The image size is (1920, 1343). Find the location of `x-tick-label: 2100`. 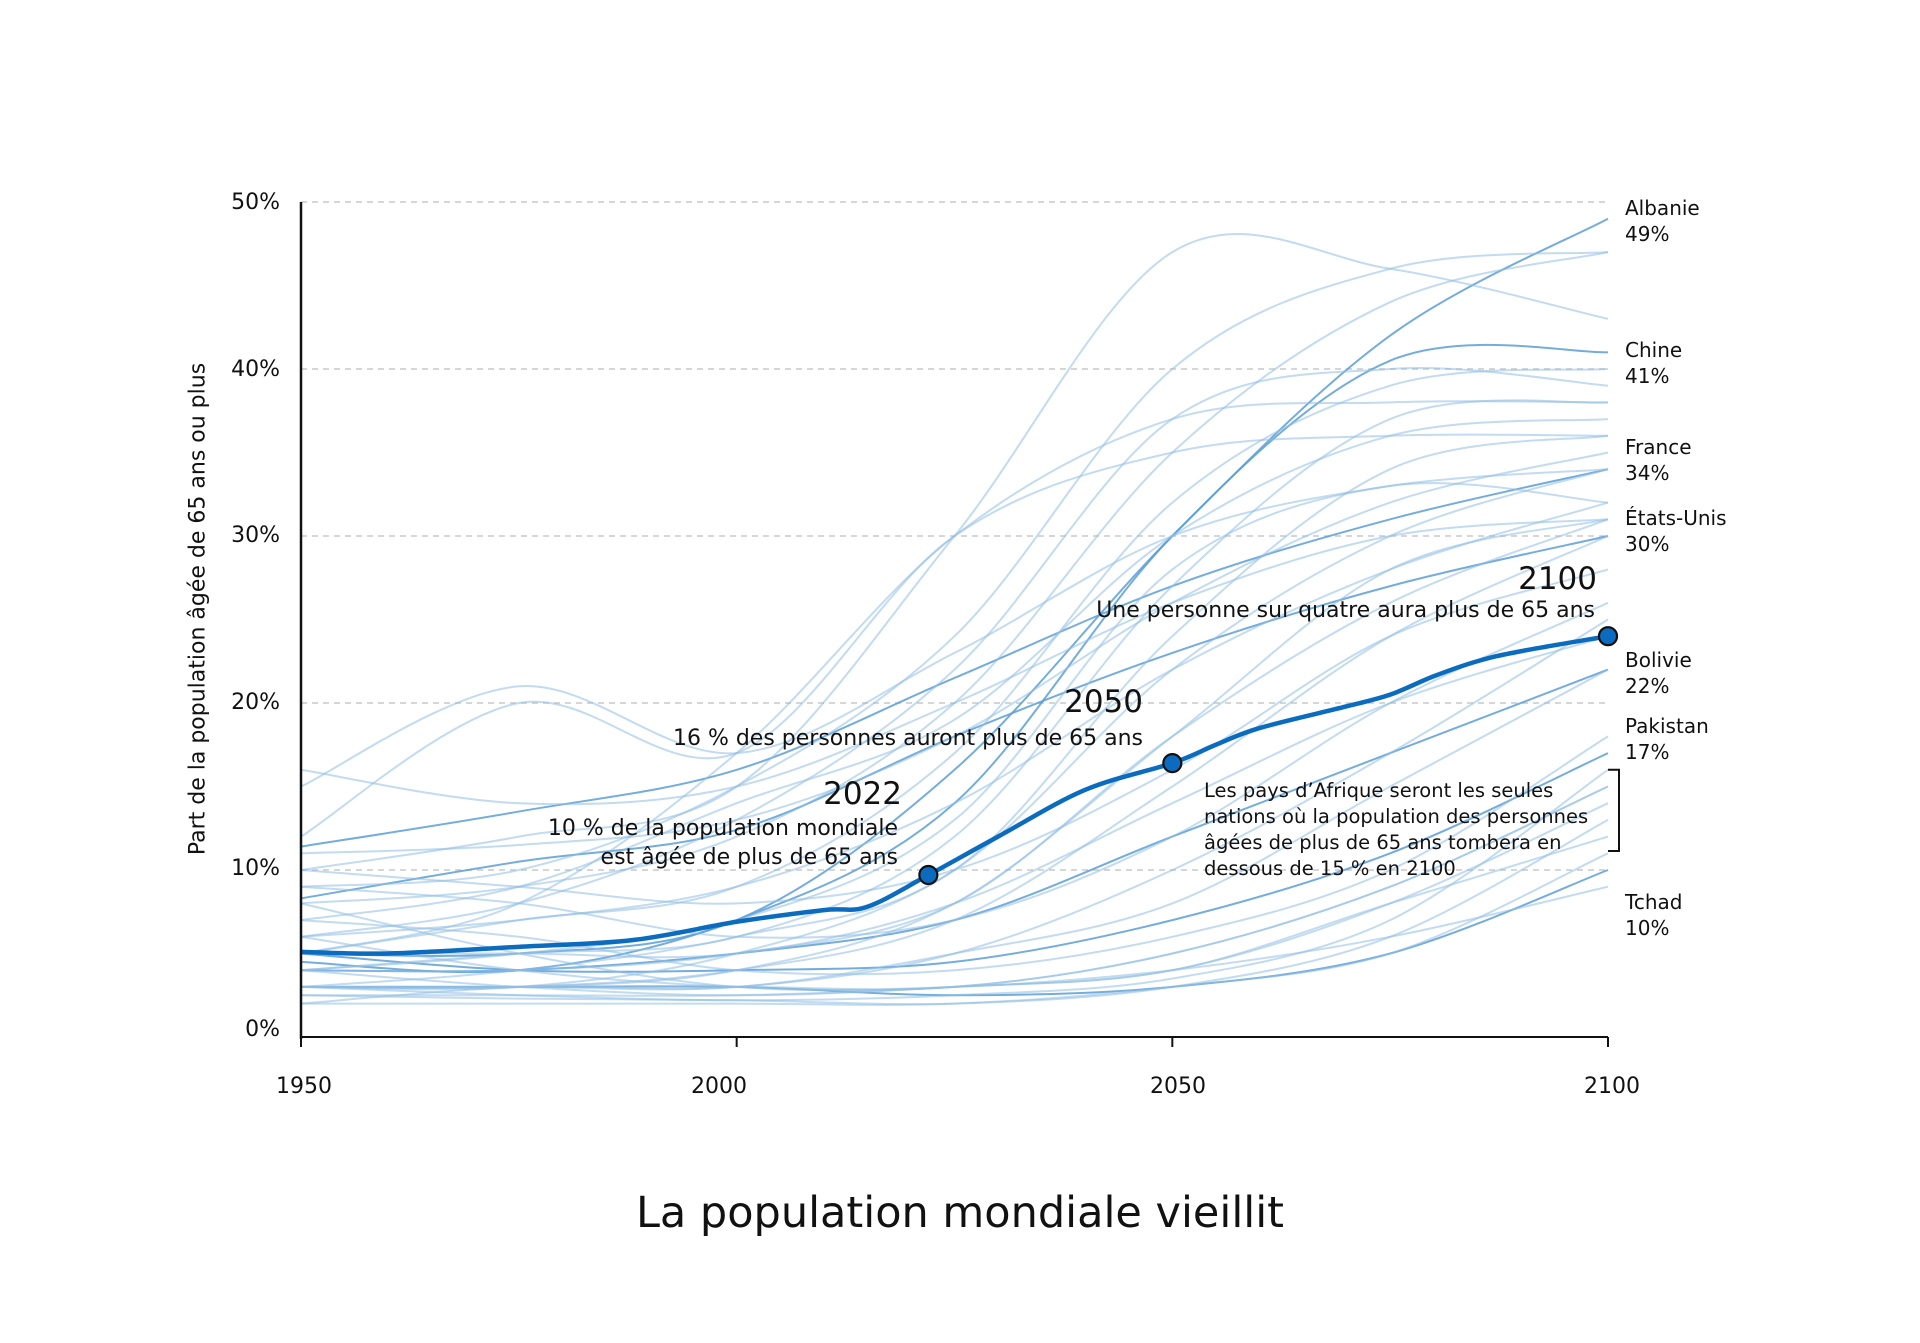

x-tick-label: 2100 is located at coordinates (1612, 1086).